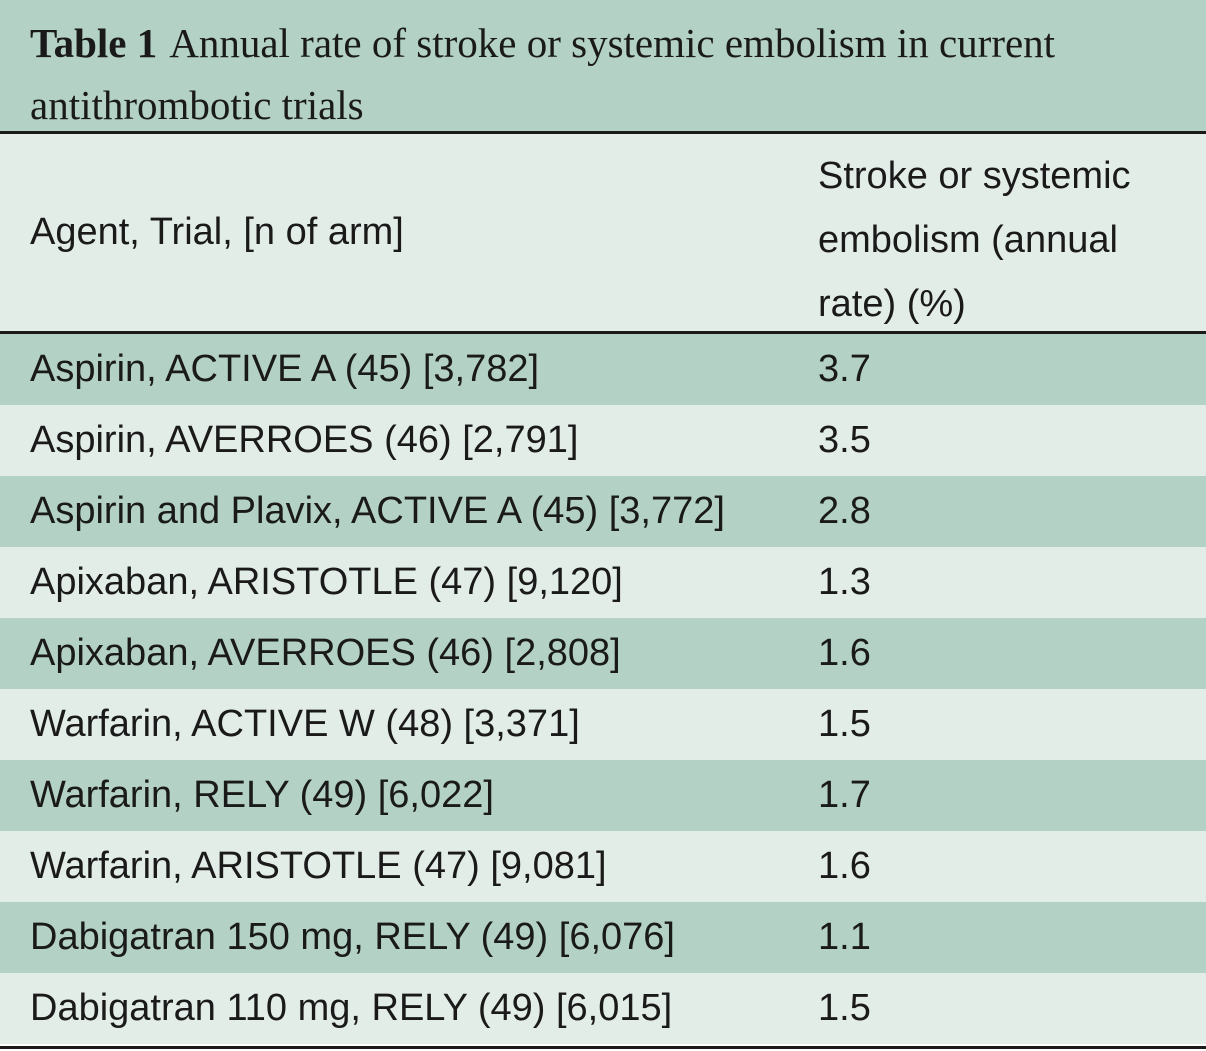 This screenshot has width=1206, height=1051. I want to click on cell-agent: Aspirin, ACTIVE A (45) [3,782], so click(285, 369).